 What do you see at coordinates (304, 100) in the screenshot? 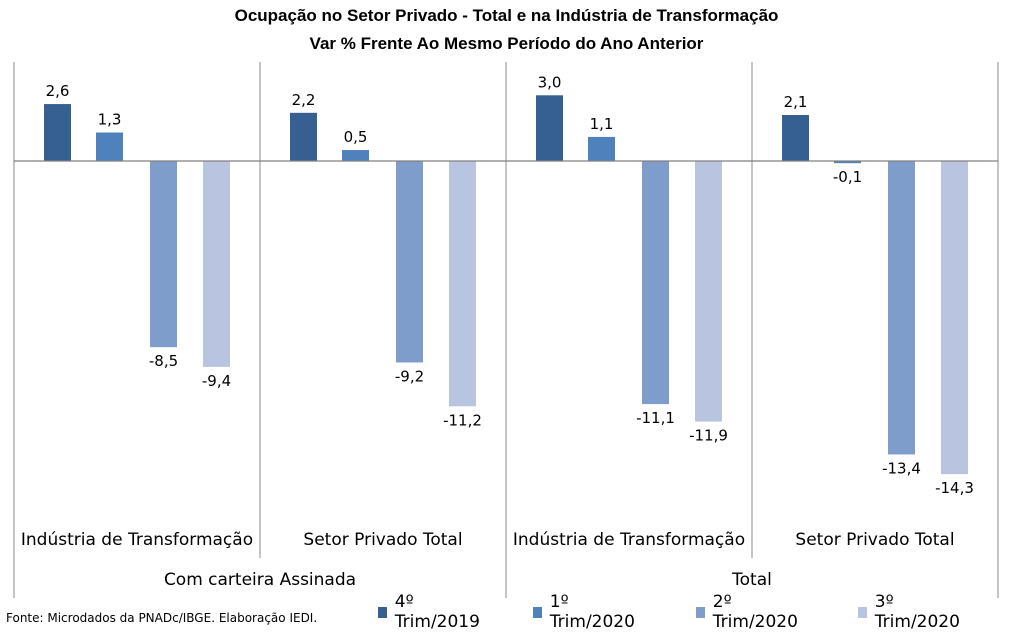
I see `data-label: 2,2` at bounding box center [304, 100].